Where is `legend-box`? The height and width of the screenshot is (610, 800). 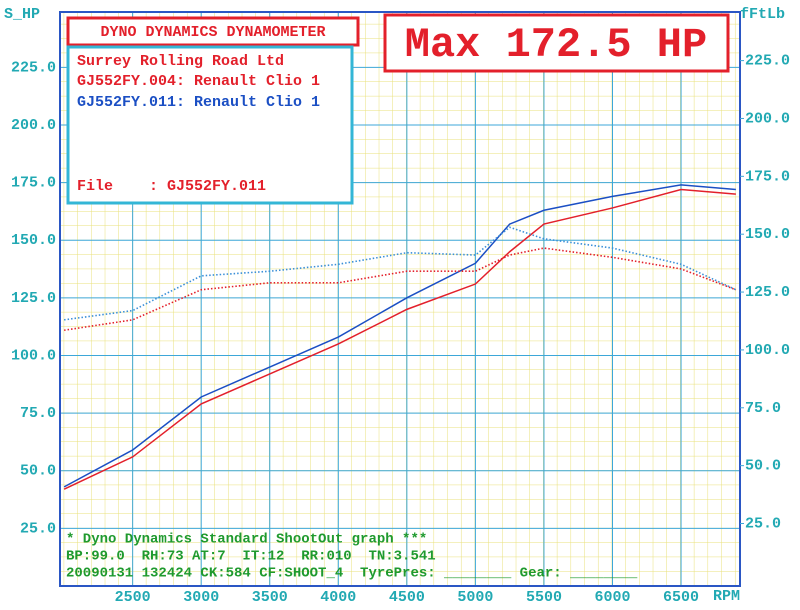
legend-box is located at coordinates (210, 125).